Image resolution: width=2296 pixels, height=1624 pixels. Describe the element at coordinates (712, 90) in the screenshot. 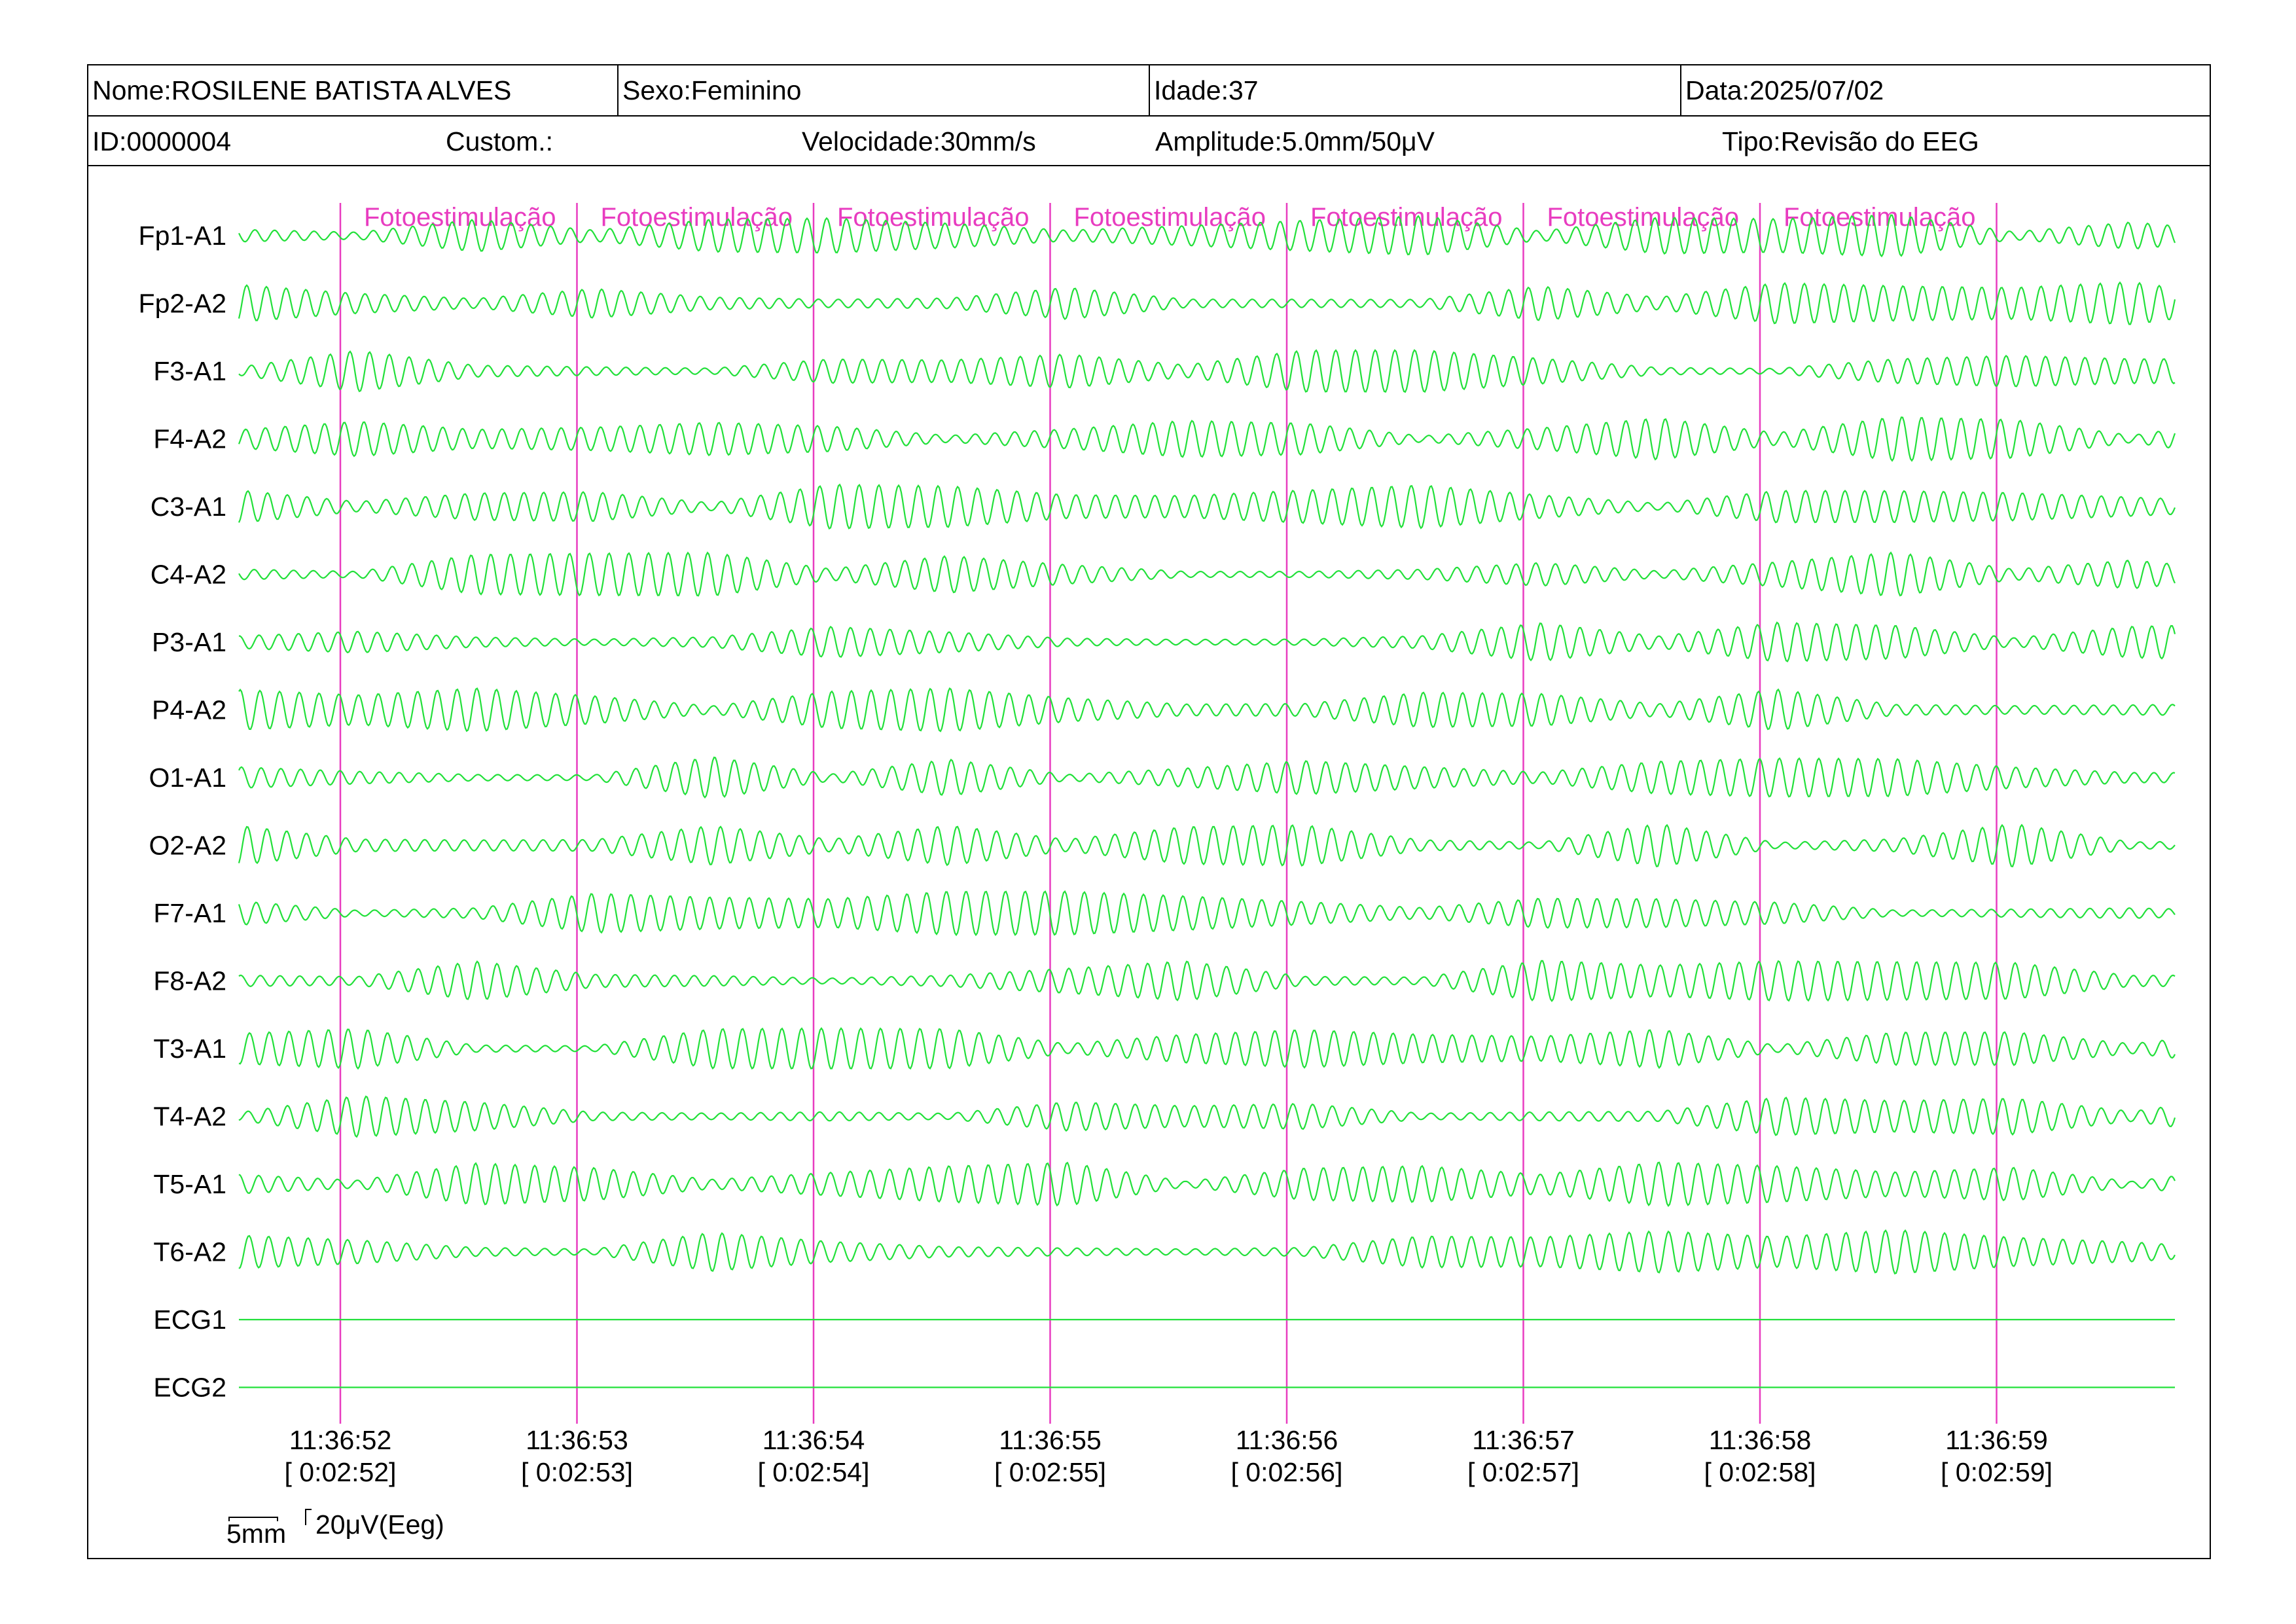

I see `patient-sex: Sexo:Feminino` at that location.